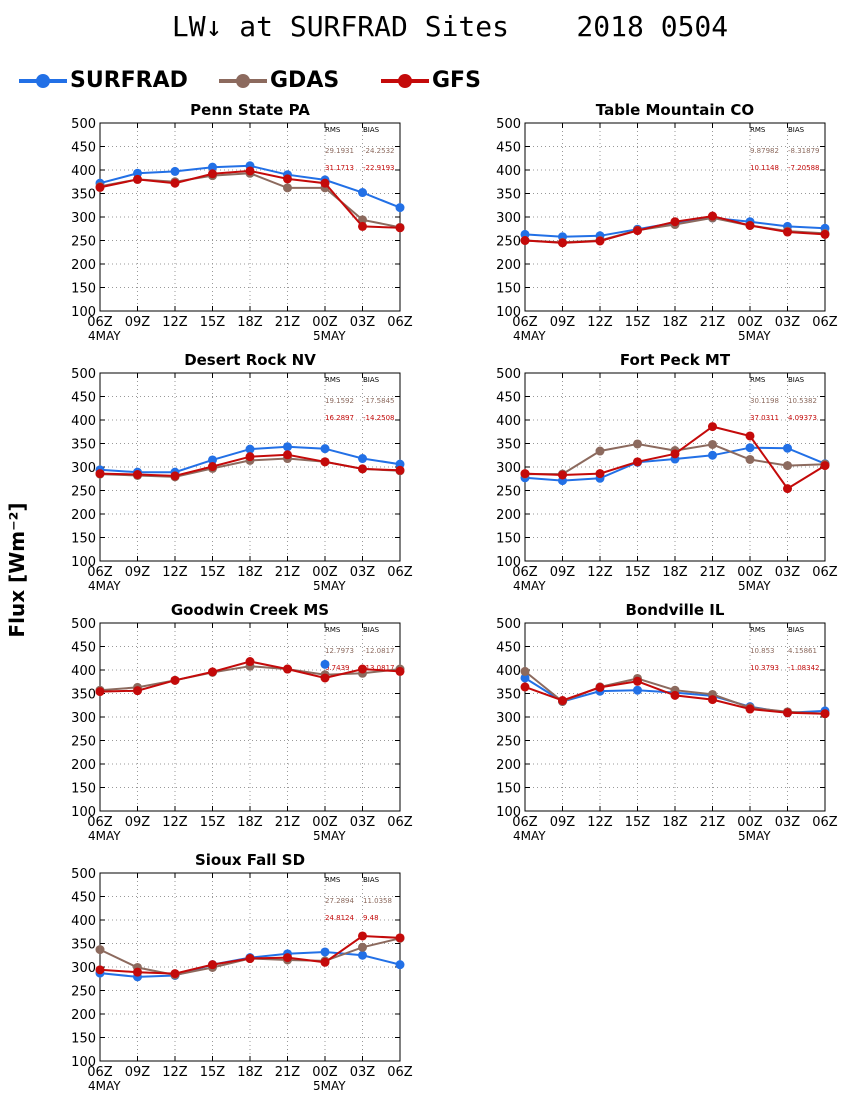 The image size is (850, 1100). What do you see at coordinates (339, 918) in the screenshot?
I see `stats-rms-gfs: 24.8124` at bounding box center [339, 918].